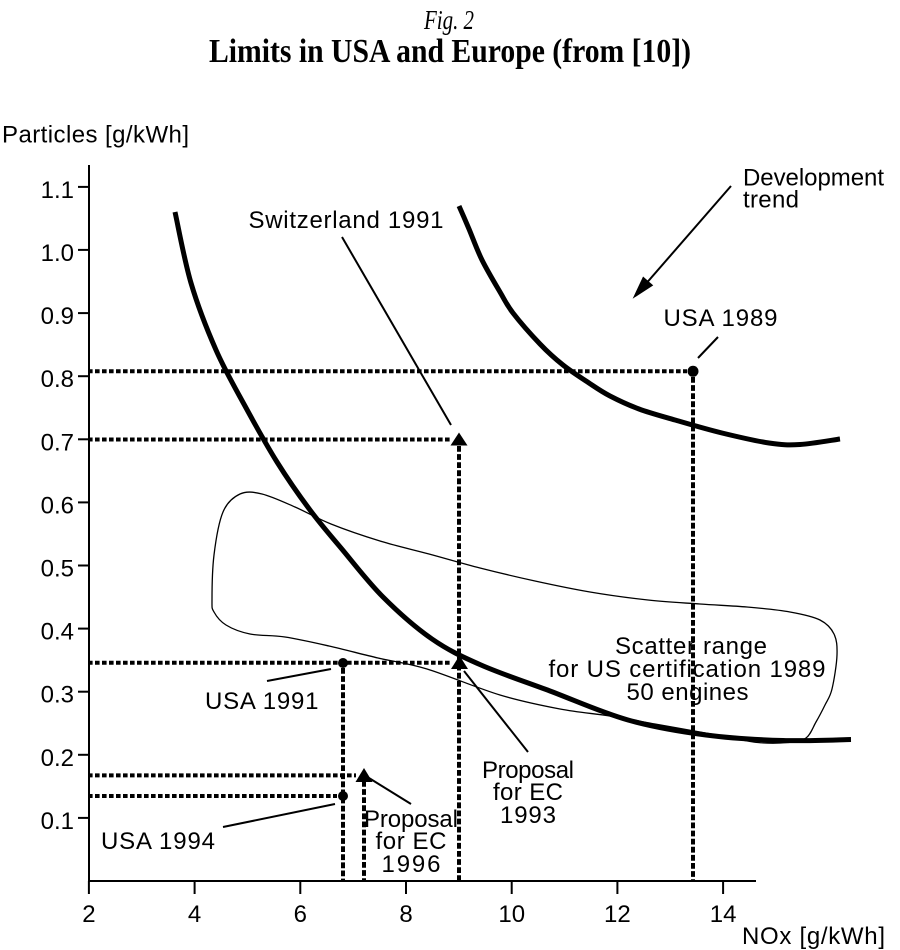 The image size is (900, 950). I want to click on svg-text: trend, so click(771, 200).